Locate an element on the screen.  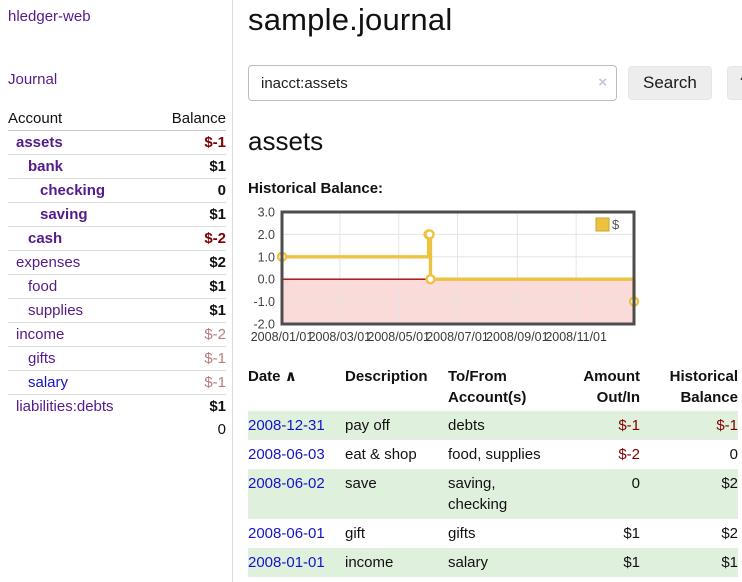
y-axis-tick-label: -2.0 is located at coordinates (264, 325).